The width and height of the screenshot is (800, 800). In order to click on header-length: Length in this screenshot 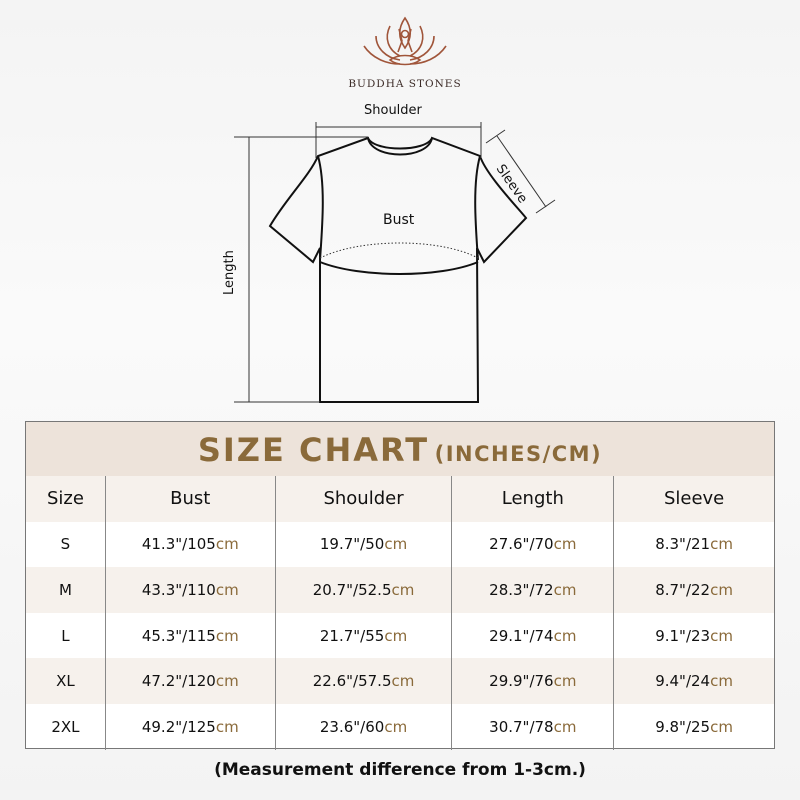, I will do `click(532, 499)`.